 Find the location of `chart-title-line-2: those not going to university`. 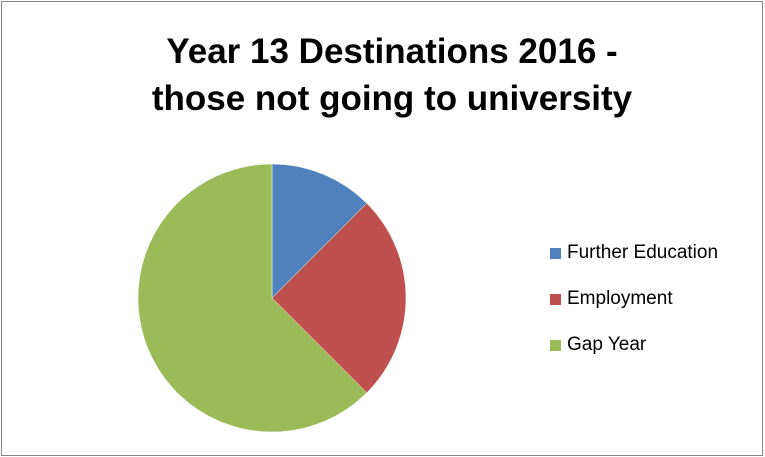

chart-title-line-2: those not going to university is located at coordinates (392, 98).